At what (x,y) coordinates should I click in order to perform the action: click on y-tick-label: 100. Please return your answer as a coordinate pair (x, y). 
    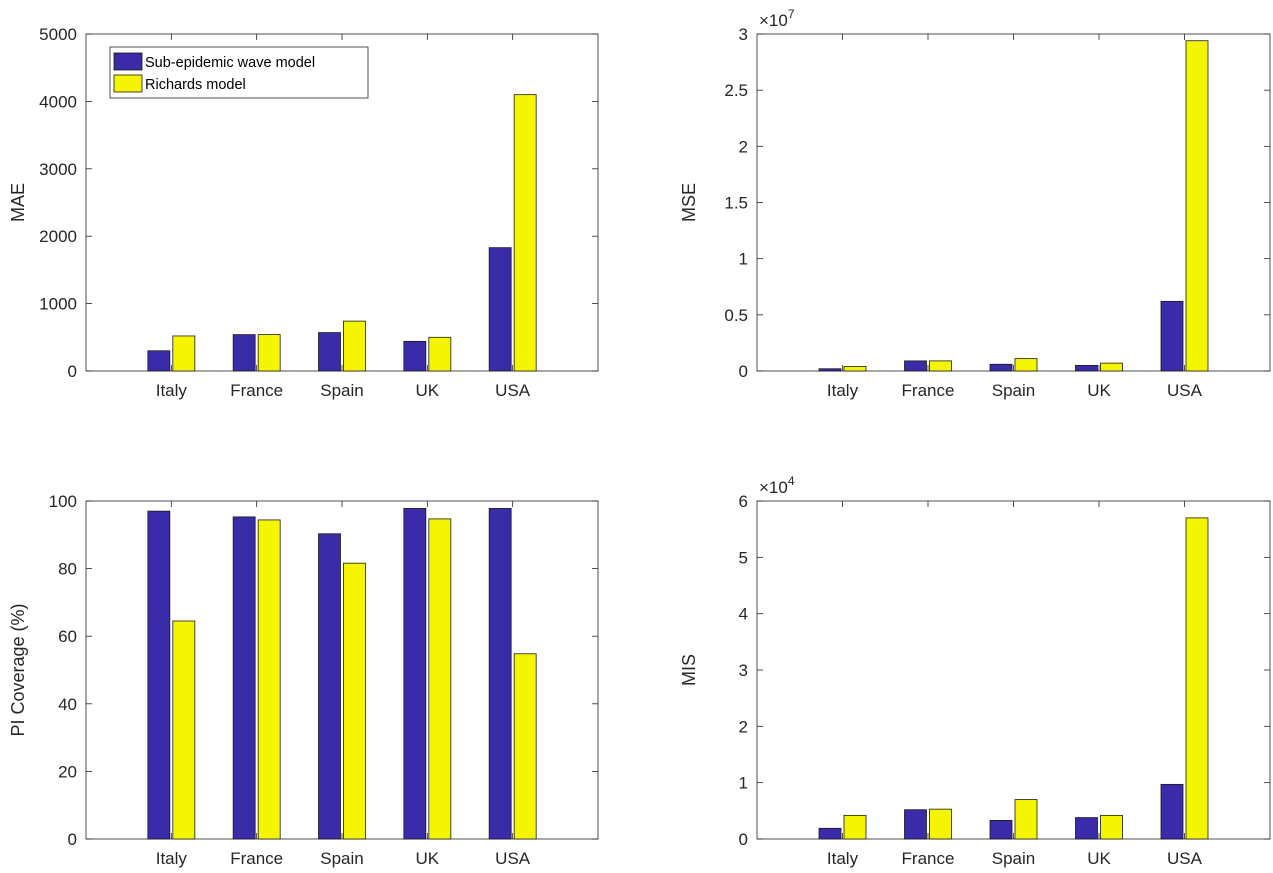
    Looking at the image, I should click on (63, 501).